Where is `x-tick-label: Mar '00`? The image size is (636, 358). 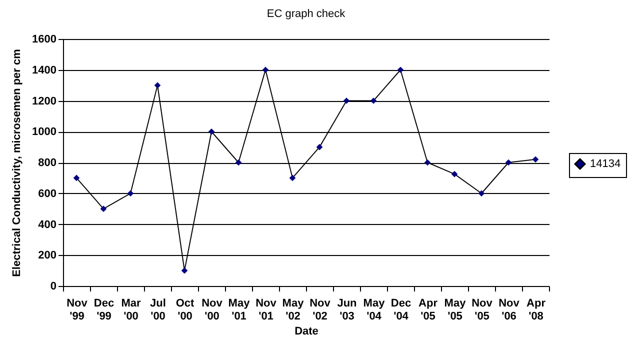
x-tick-label: Mar '00 is located at coordinates (131, 310).